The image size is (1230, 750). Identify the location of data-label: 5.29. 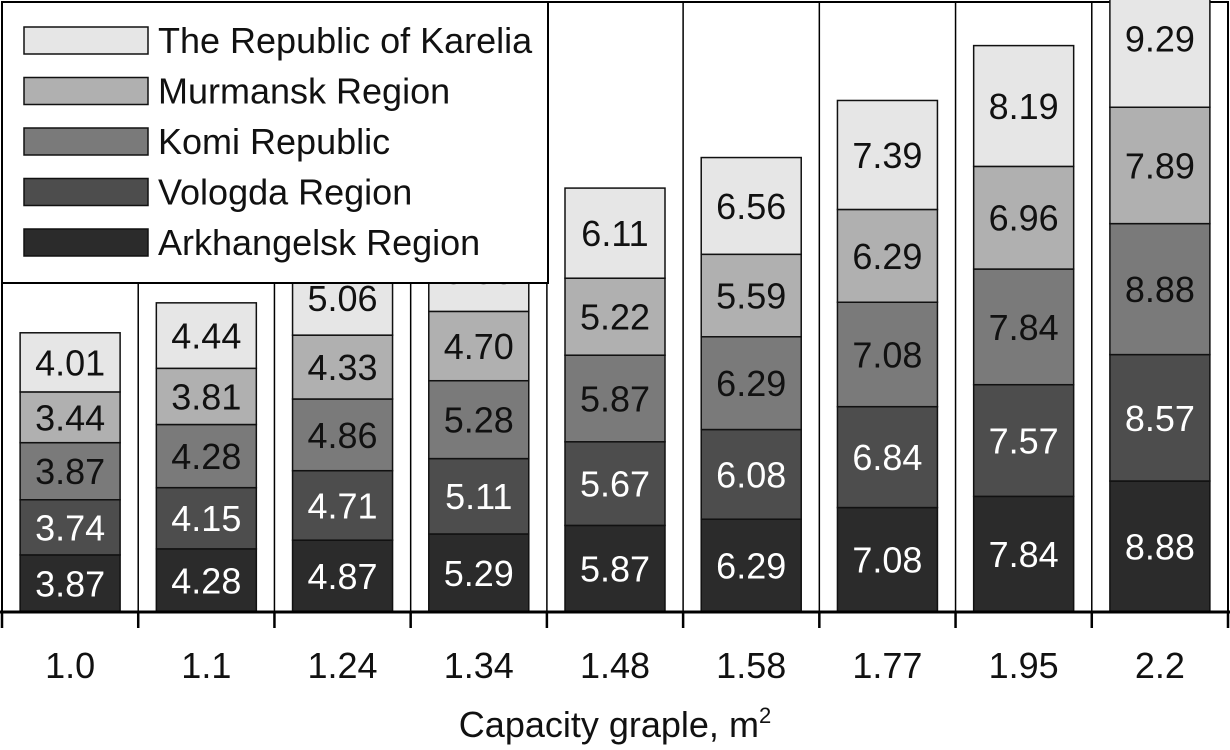
(479, 573).